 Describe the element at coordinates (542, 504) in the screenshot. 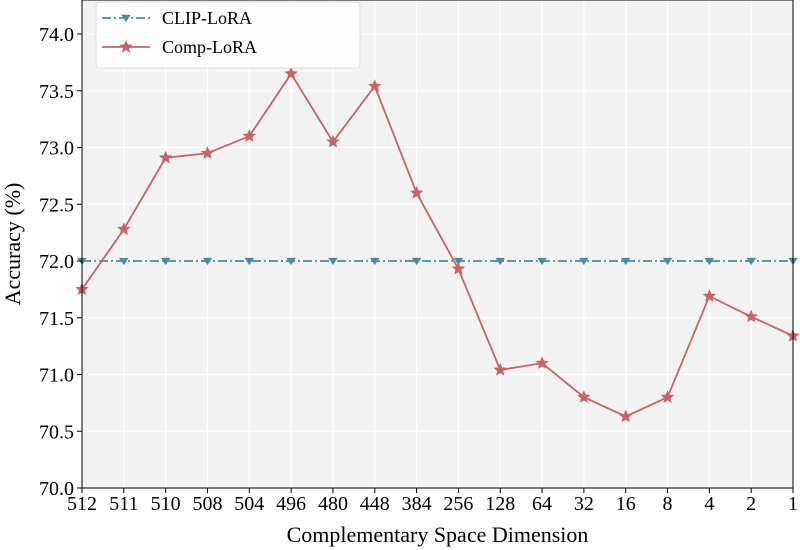

I see `x-tick-label: 64` at that location.